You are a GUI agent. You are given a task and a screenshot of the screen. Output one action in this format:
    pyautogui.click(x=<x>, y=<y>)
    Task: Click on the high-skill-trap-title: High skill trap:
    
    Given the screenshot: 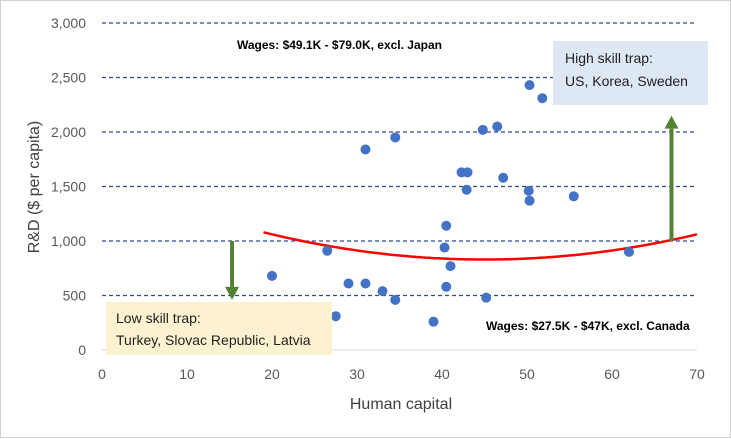 What is the action you would take?
    pyautogui.click(x=609, y=58)
    